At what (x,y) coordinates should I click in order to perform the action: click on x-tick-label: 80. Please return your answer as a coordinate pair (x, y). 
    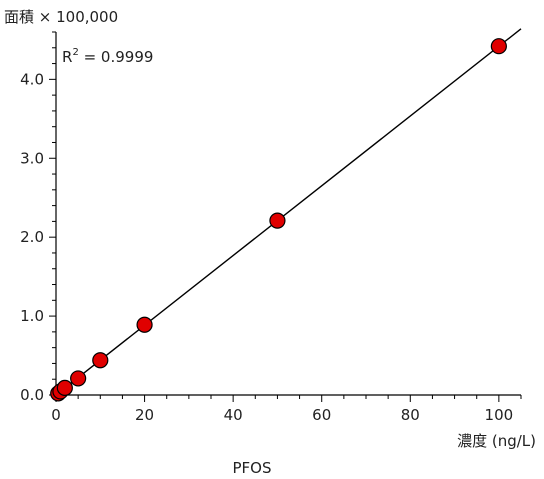
    Looking at the image, I should click on (410, 415).